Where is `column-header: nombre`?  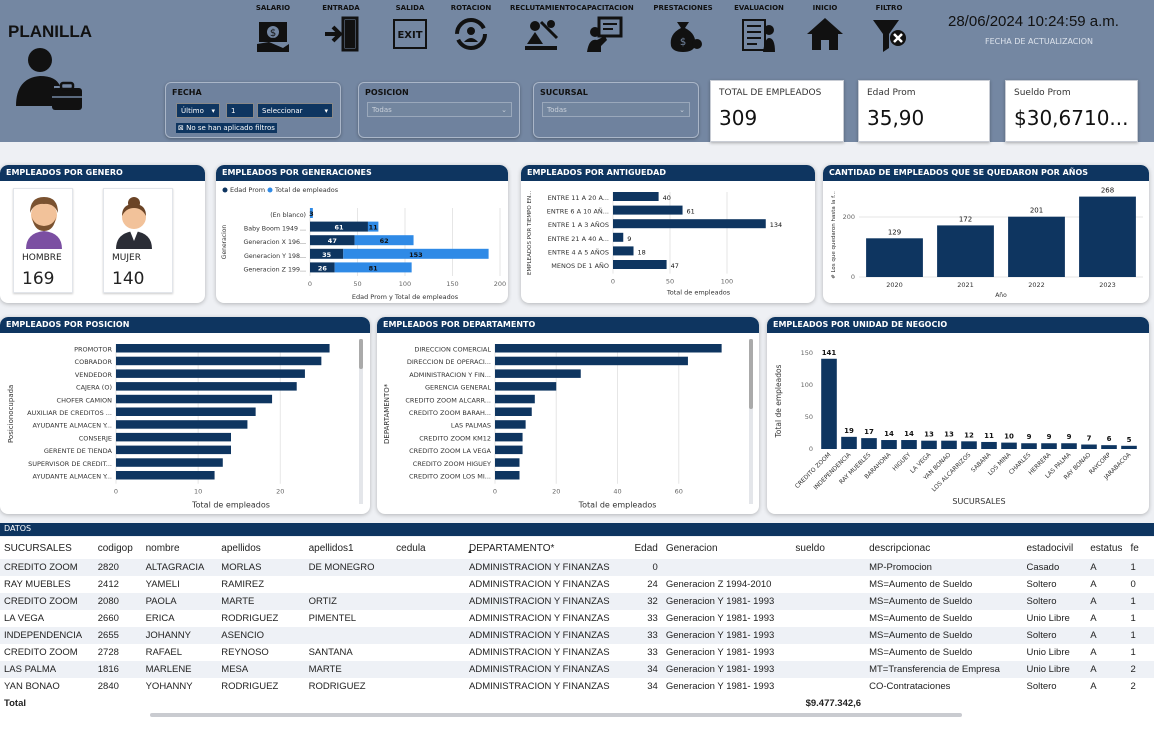 column-header: nombre is located at coordinates (162, 548).